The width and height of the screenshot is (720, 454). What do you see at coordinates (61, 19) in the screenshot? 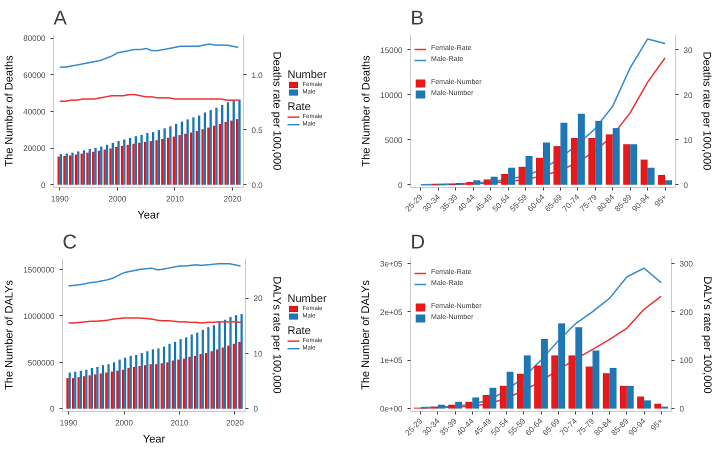
I see `chart-title: A` at bounding box center [61, 19].